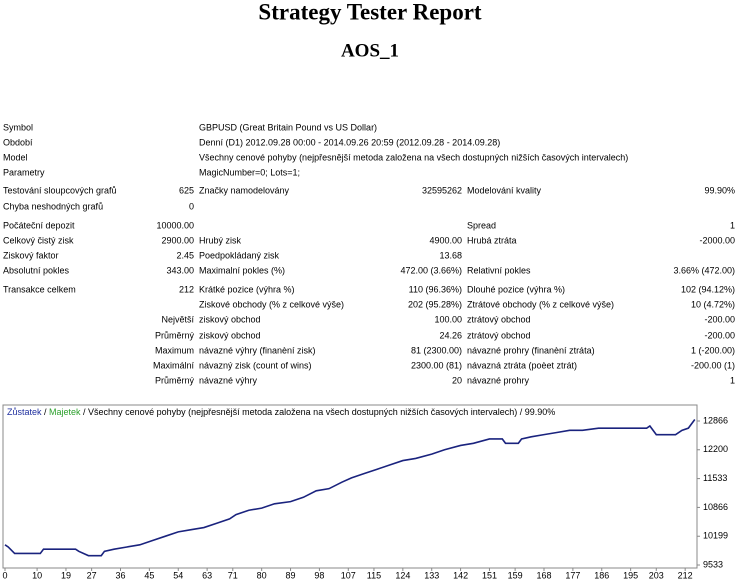  Describe the element at coordinates (715, 449) in the screenshot. I see `y-tick-label: 12200` at that location.